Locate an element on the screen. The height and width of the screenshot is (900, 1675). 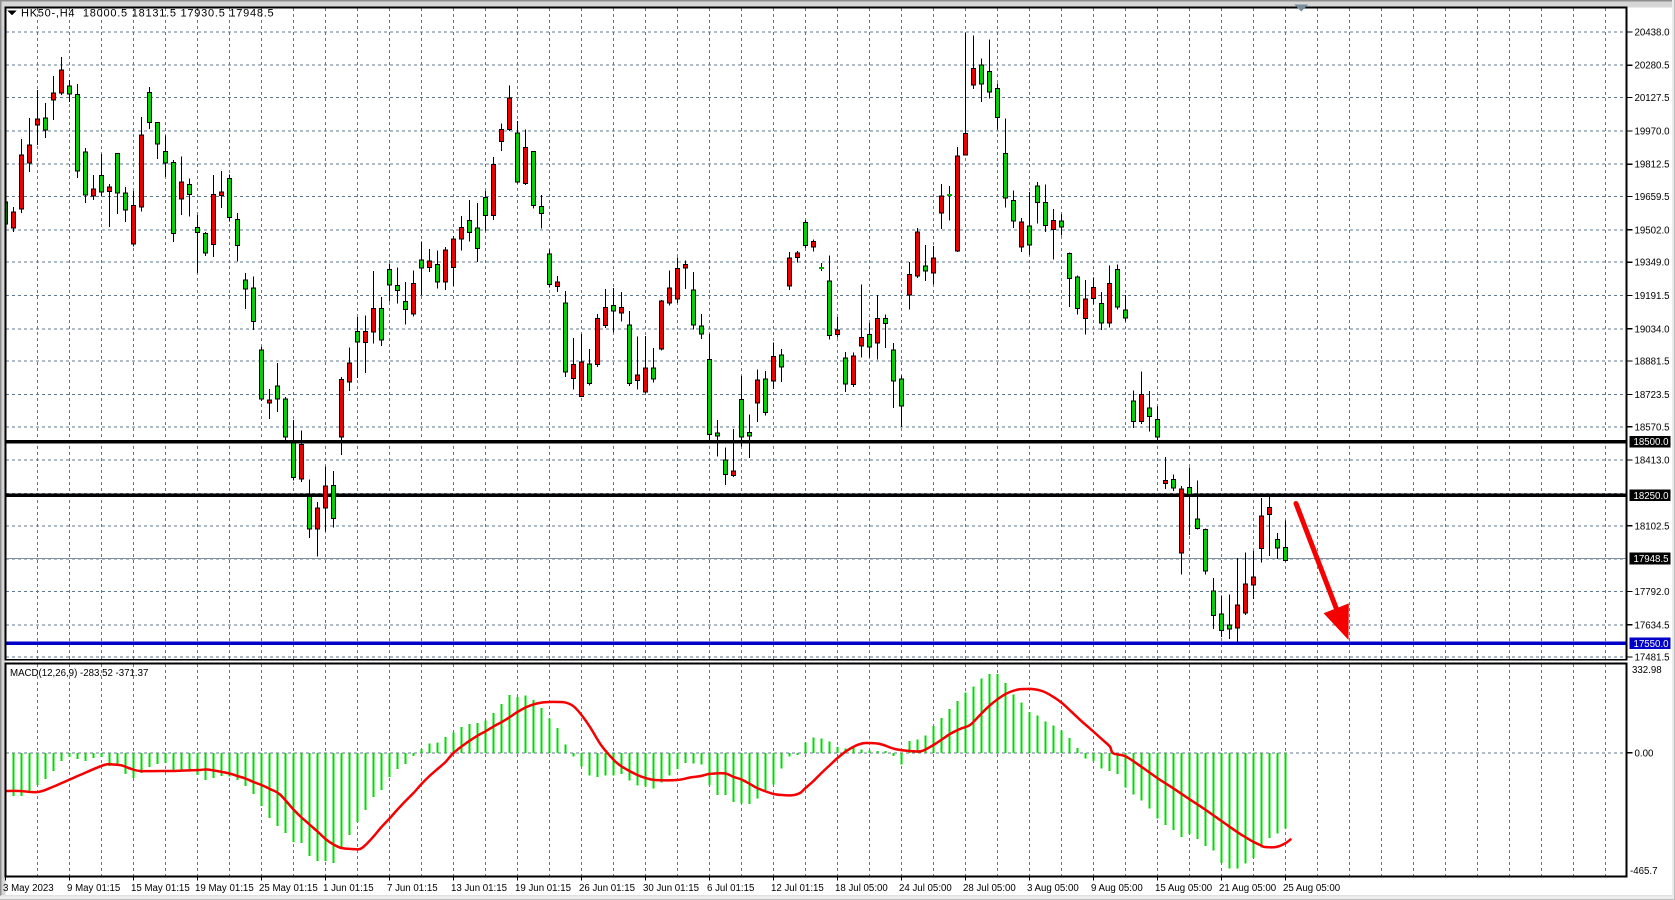
svg-text: 19812.5 is located at coordinates (1652, 165).